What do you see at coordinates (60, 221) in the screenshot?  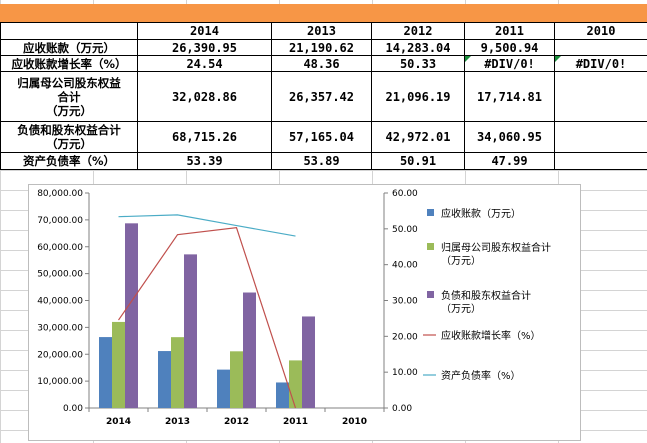 I see `left-axis-tick-label: 70,000.00` at bounding box center [60, 221].